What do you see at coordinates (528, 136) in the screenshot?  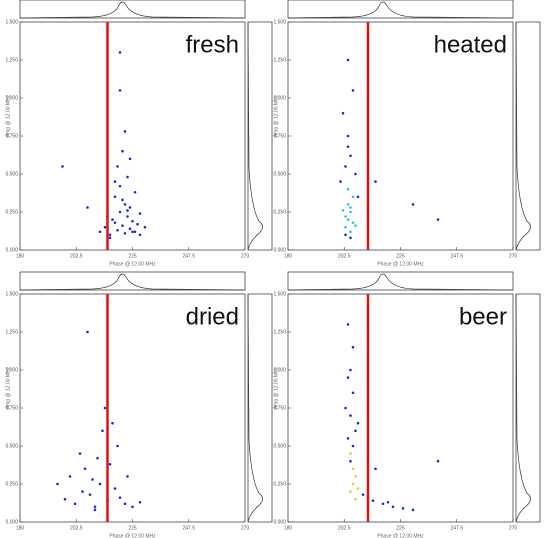 I see `right-margin-box` at bounding box center [528, 136].